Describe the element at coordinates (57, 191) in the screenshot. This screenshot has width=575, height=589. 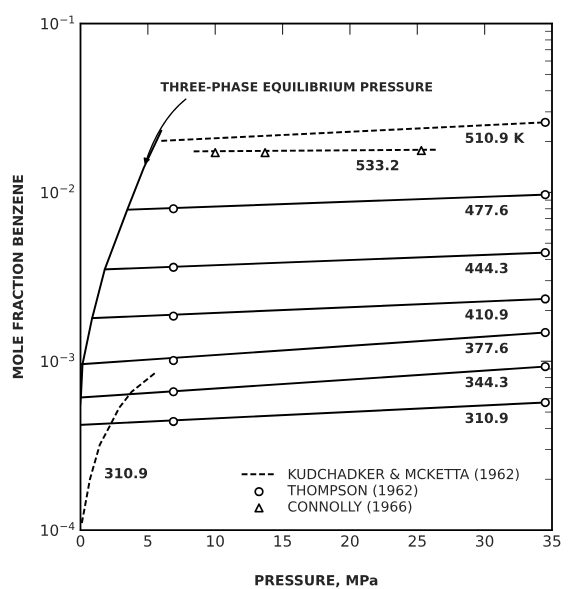
I see `y-tick-label: 10$^{−2}$` at that location.